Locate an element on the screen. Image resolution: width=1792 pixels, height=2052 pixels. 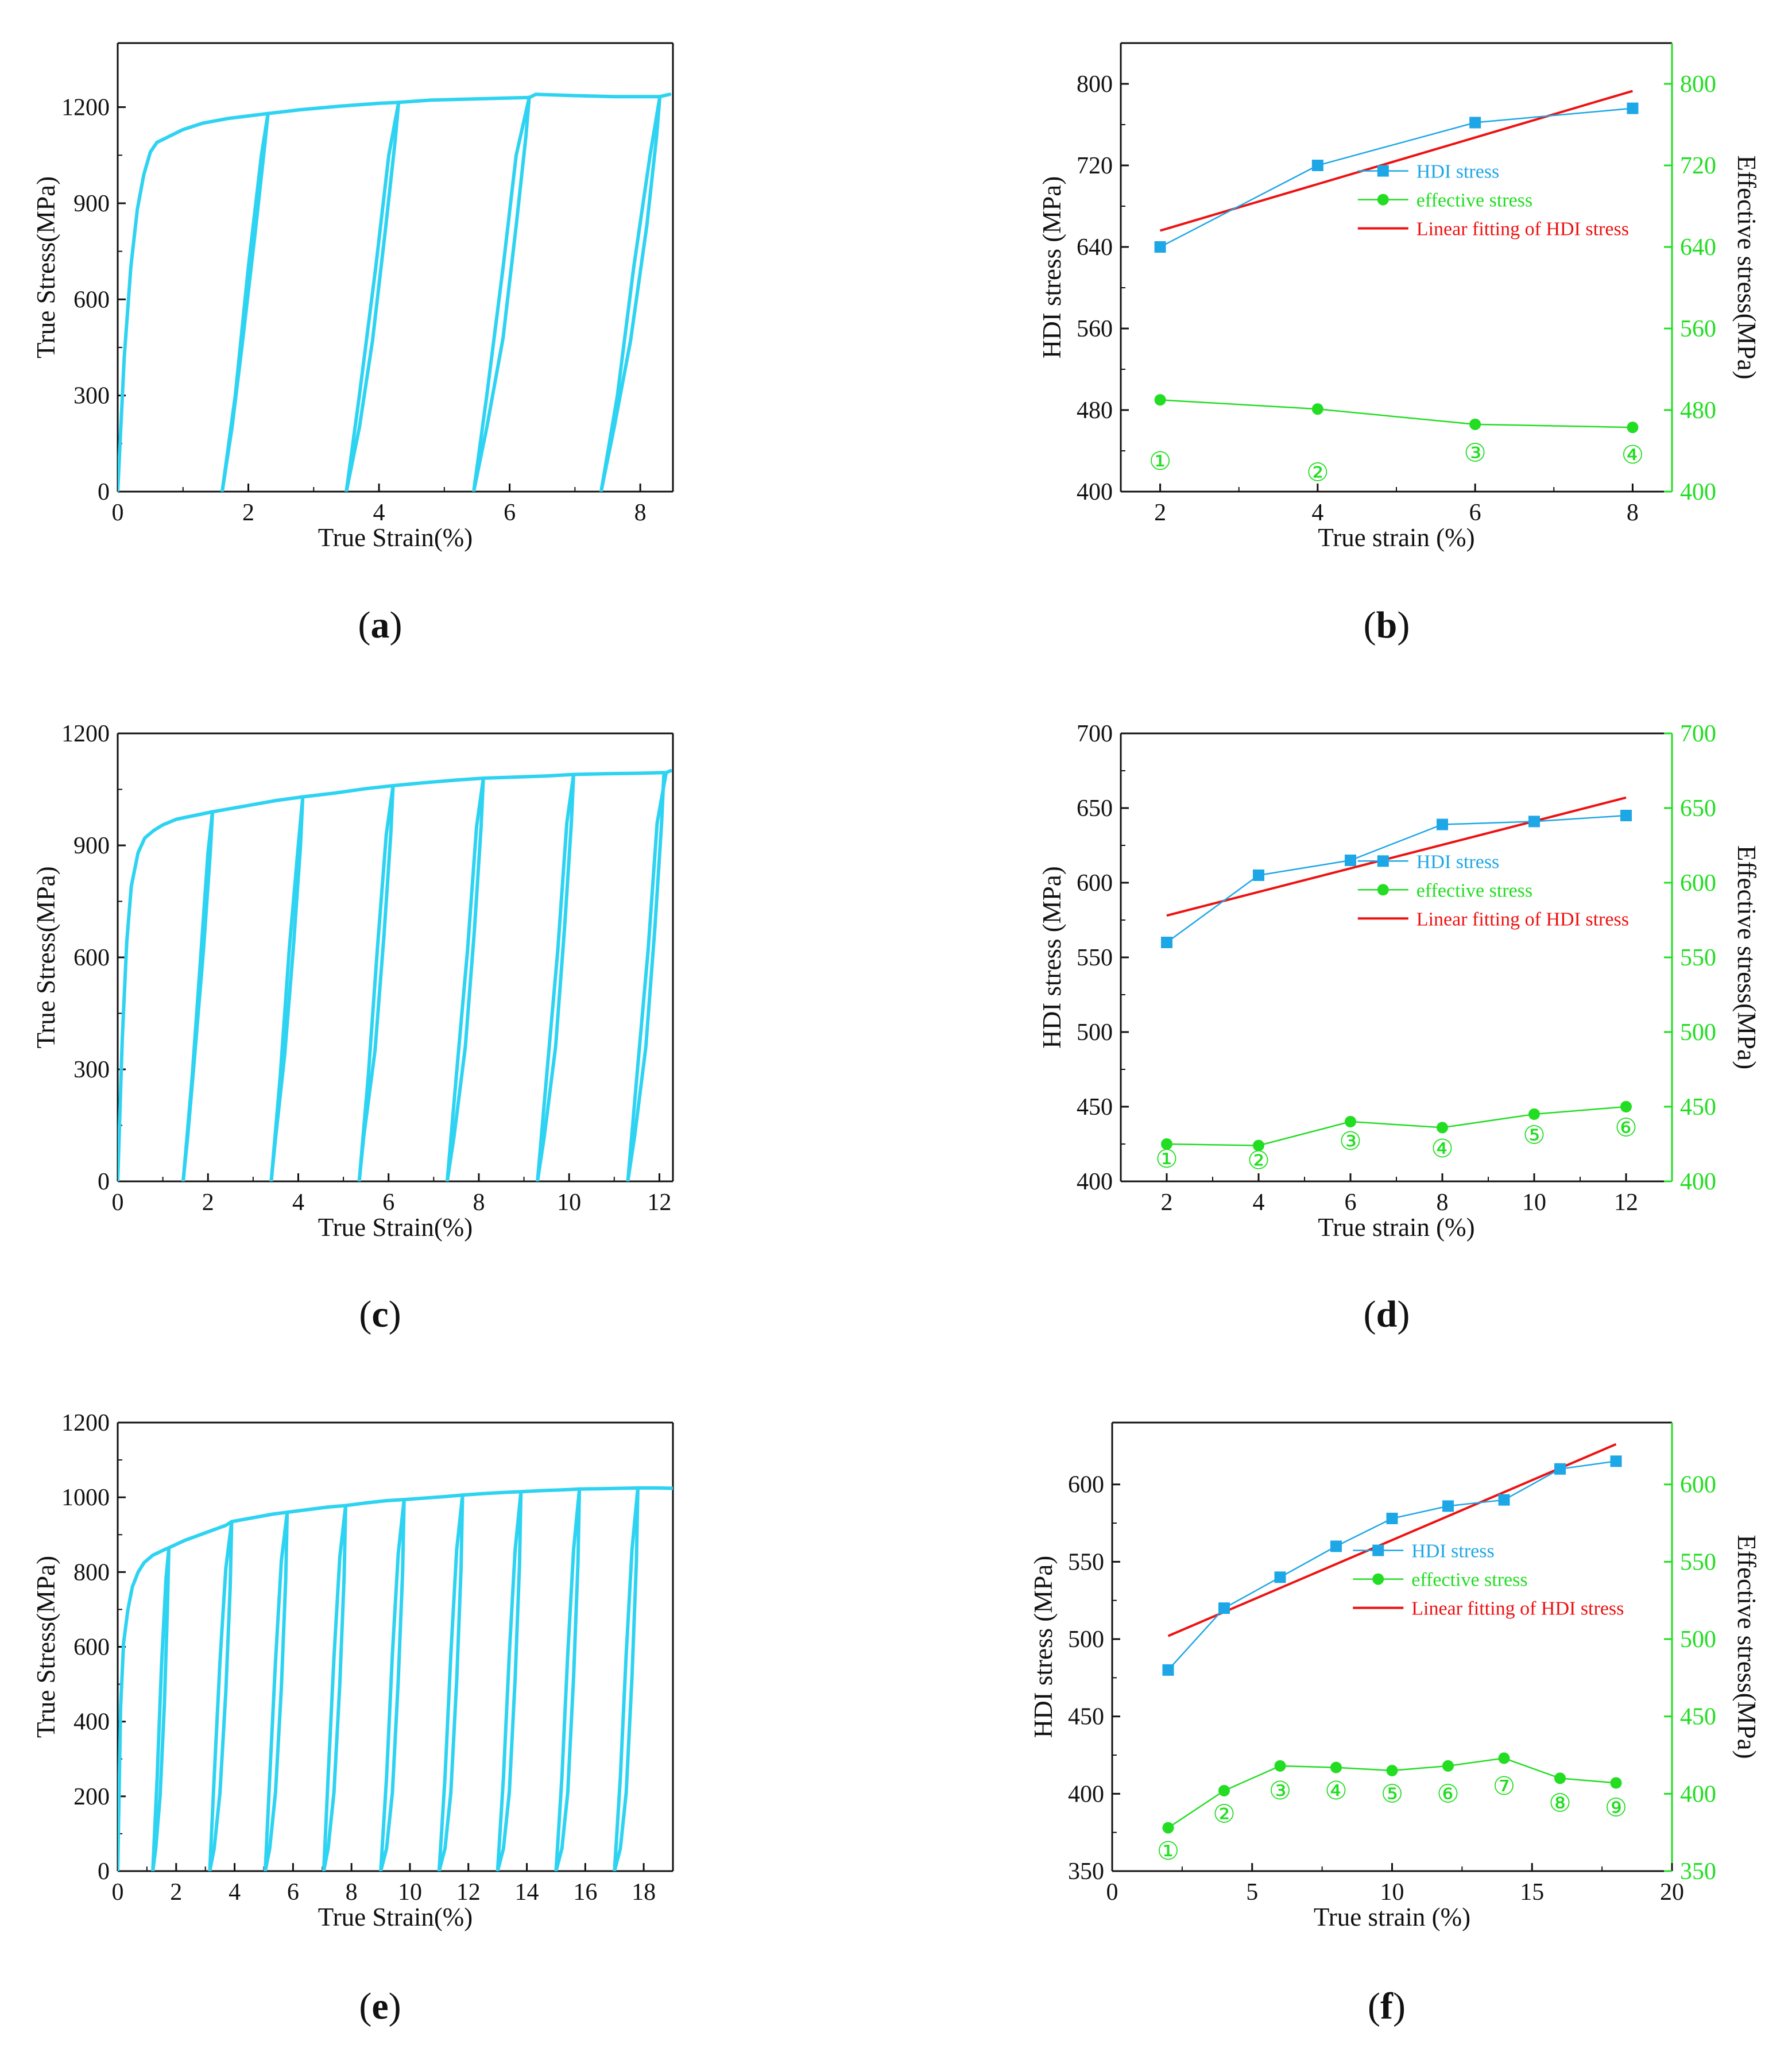
right-y-tick-label: 500 is located at coordinates (1698, 1032).